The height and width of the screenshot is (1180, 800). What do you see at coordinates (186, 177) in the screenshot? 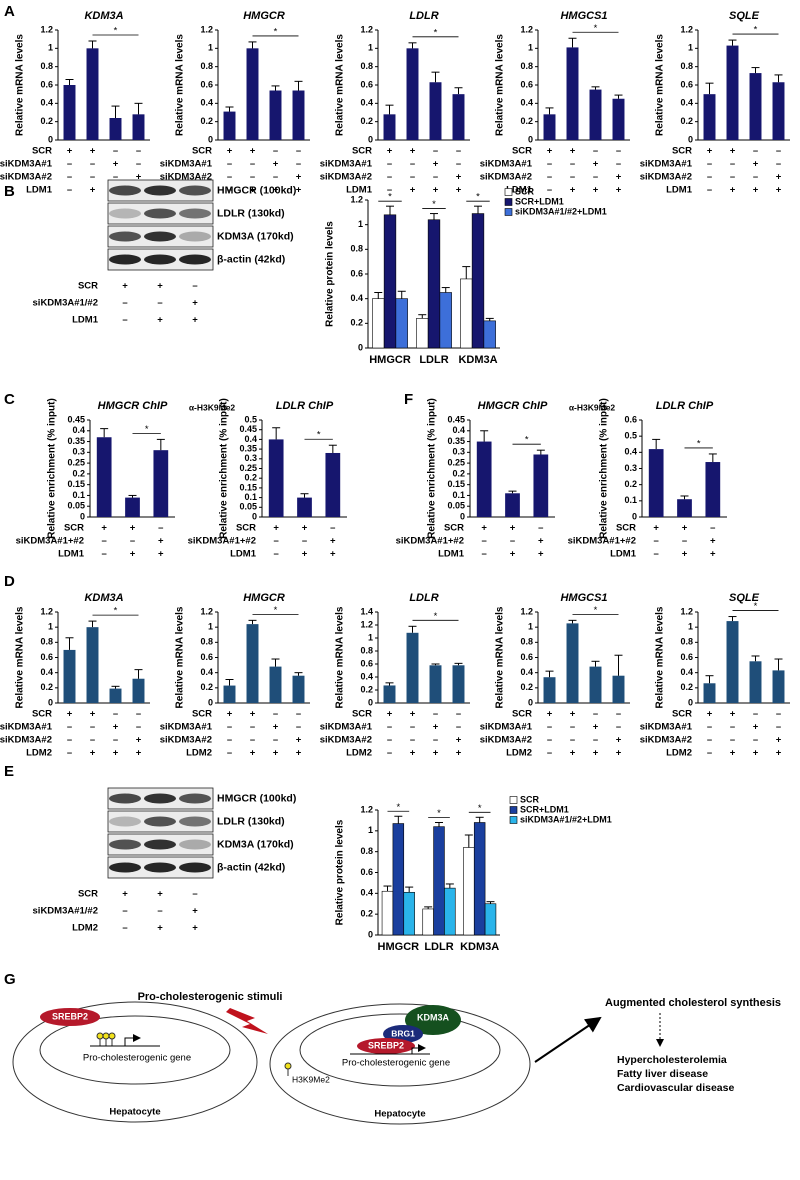
I see `condition-label: siKDM3A#2` at bounding box center [186, 177].